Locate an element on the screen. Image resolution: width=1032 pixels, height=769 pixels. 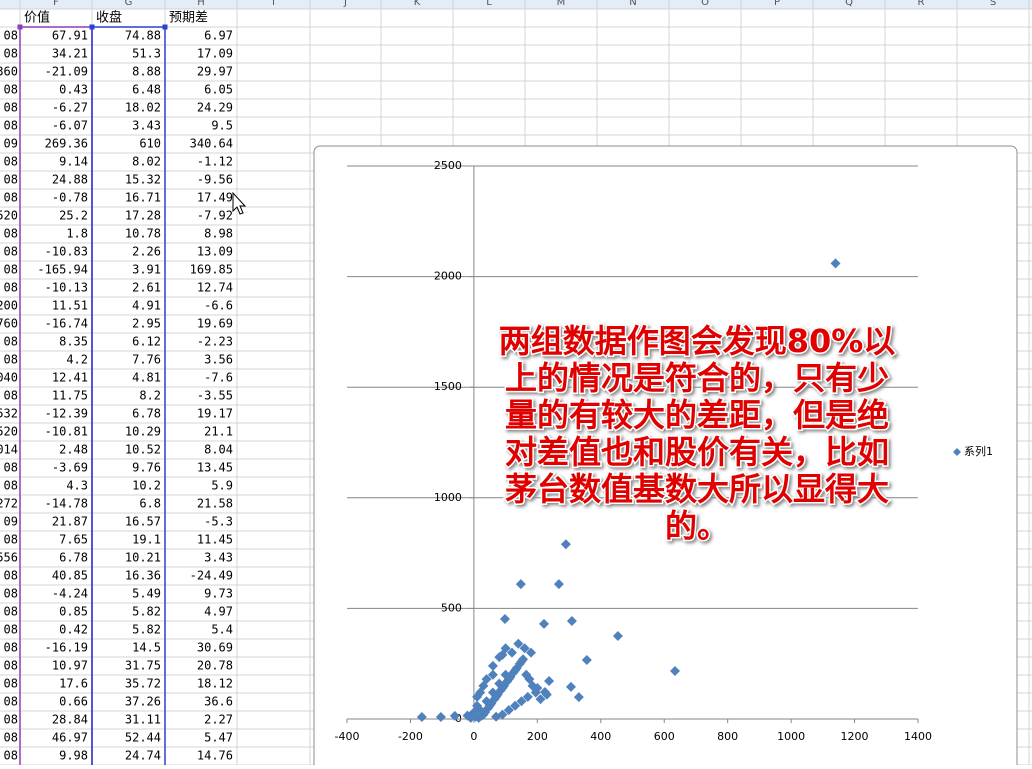
cell: 5.9 is located at coordinates (222, 486).